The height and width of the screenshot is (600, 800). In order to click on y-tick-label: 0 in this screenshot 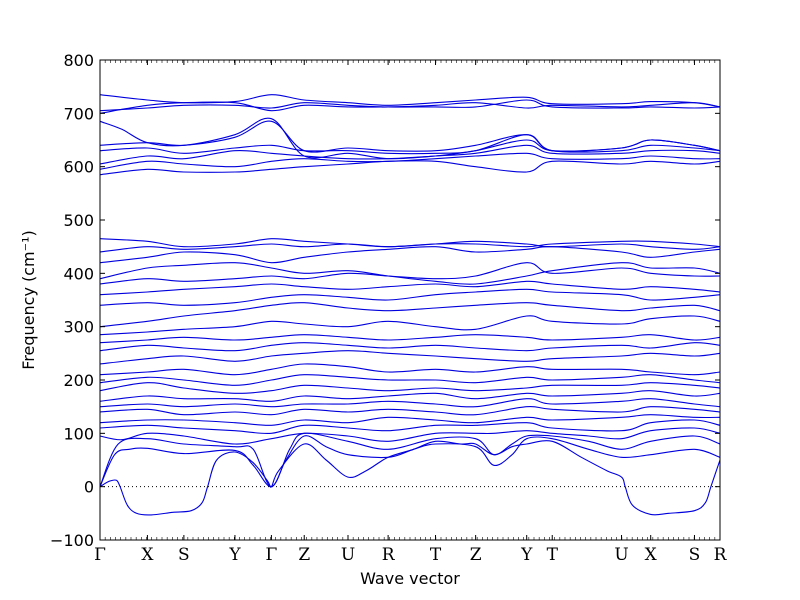, I will do `click(89, 487)`.